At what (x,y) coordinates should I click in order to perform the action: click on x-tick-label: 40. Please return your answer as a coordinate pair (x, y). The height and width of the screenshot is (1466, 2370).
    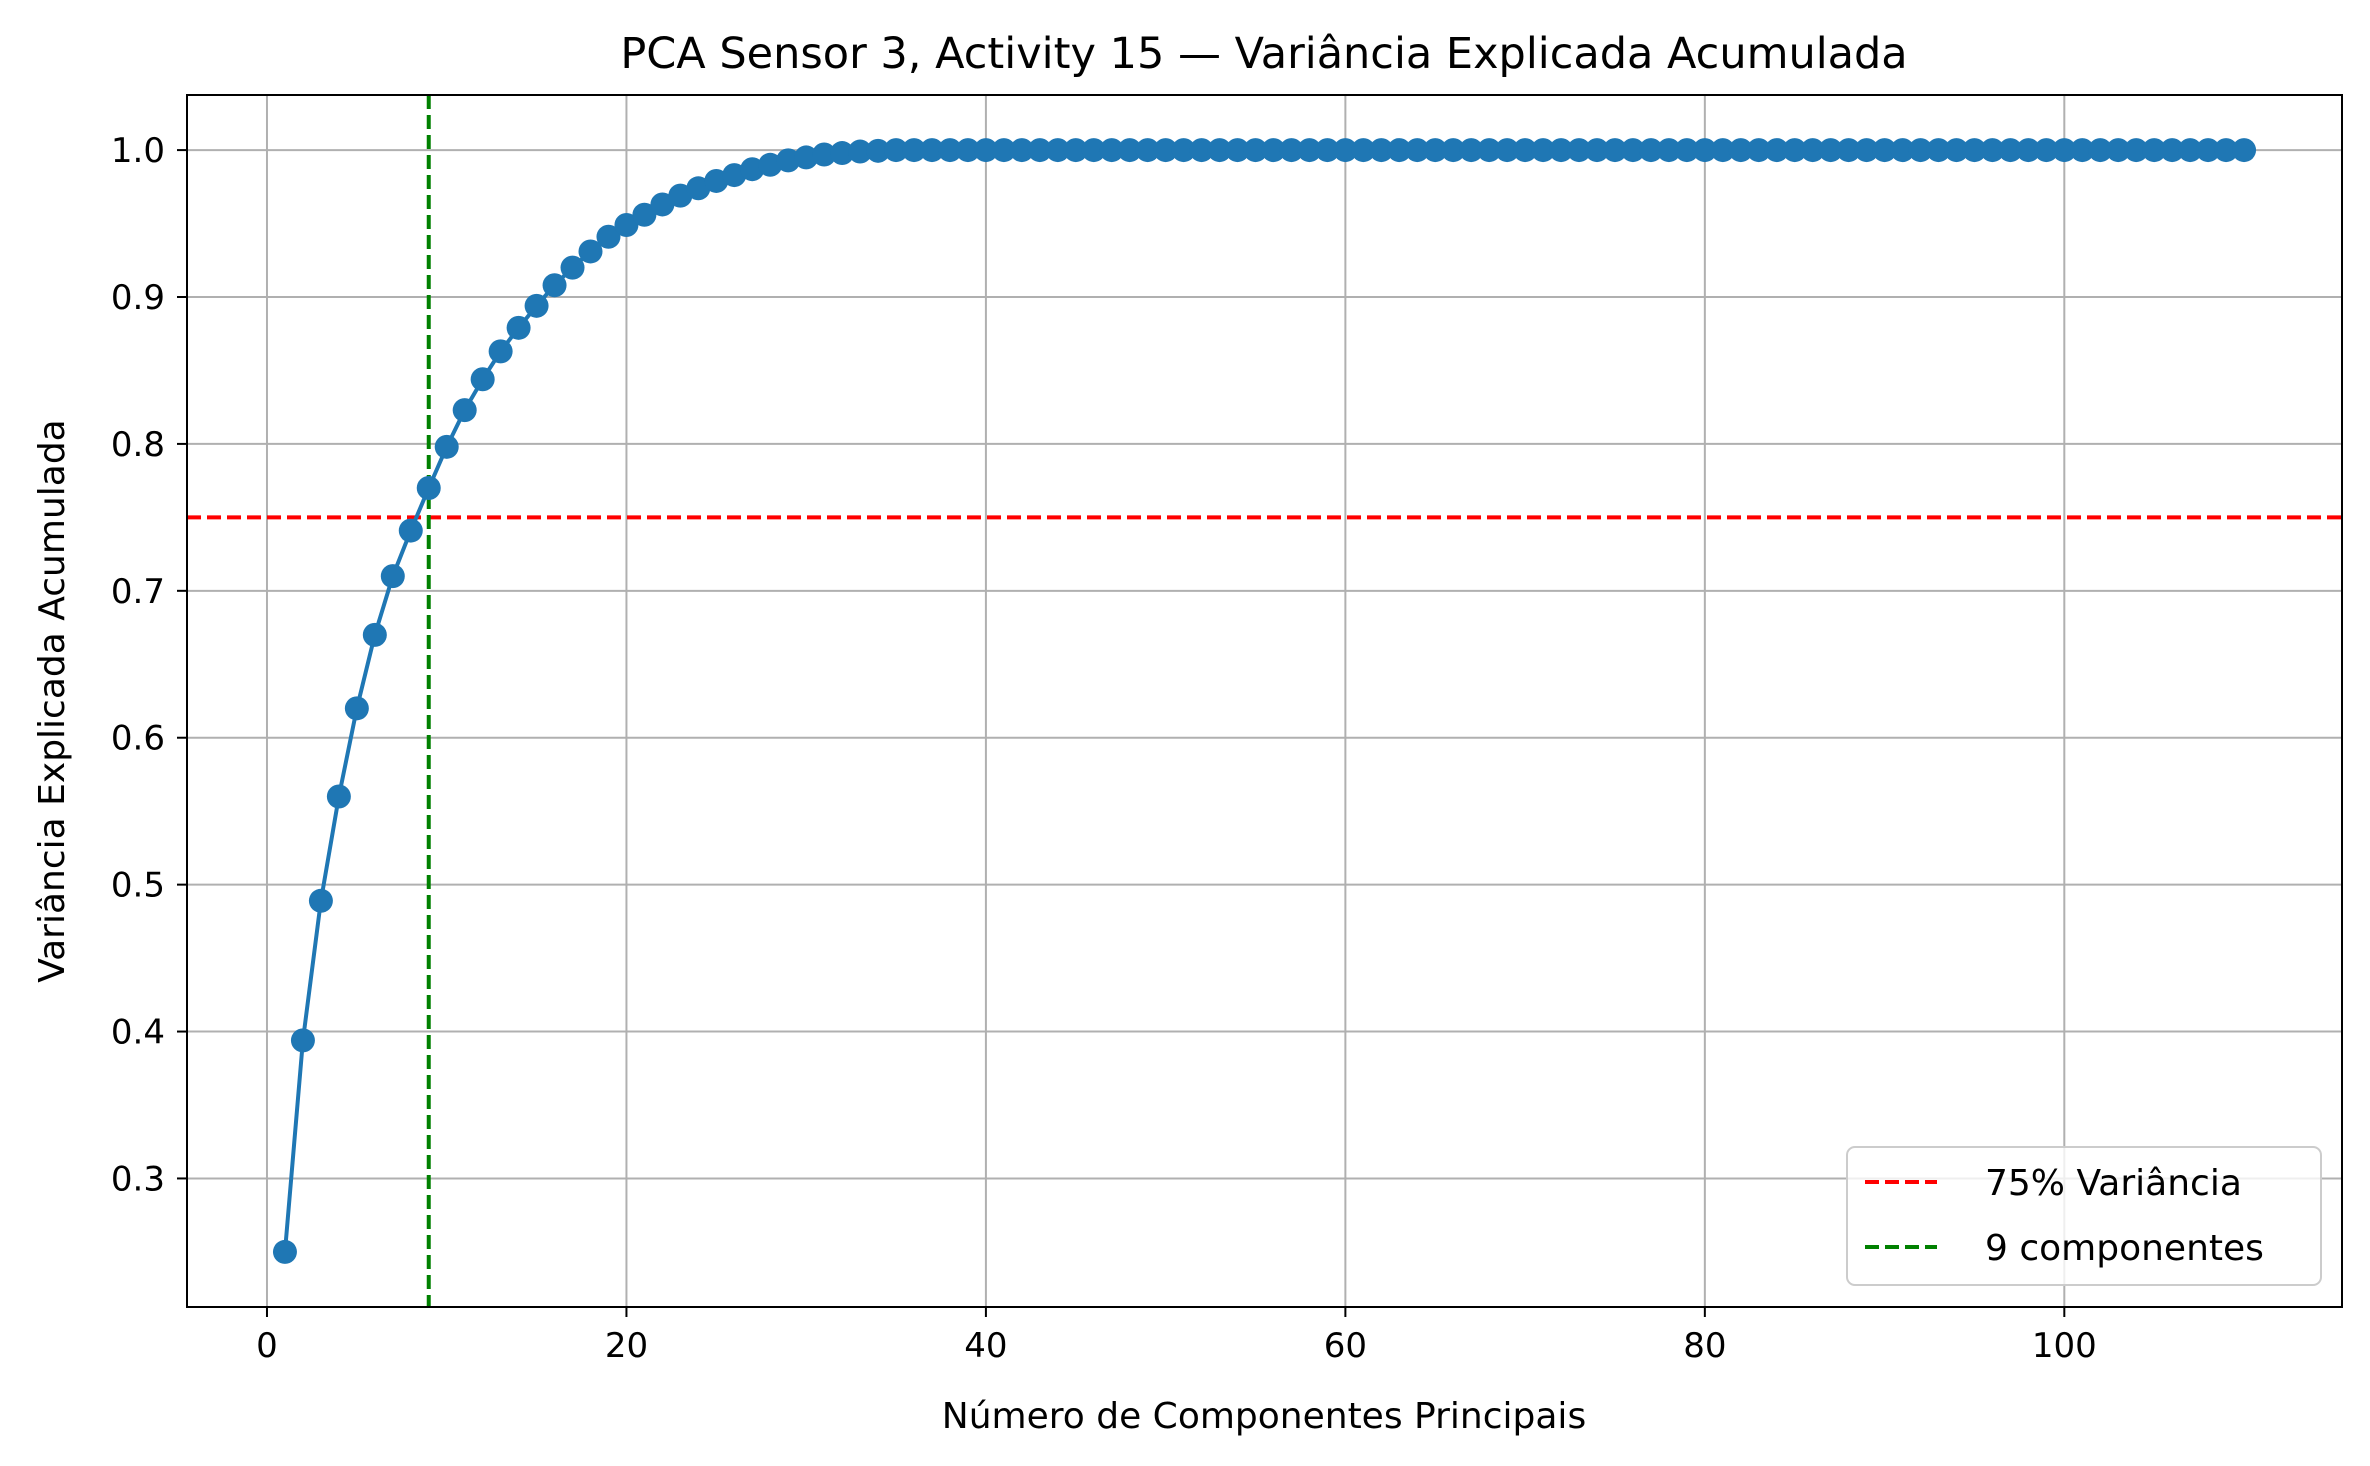
    Looking at the image, I should click on (985, 1346).